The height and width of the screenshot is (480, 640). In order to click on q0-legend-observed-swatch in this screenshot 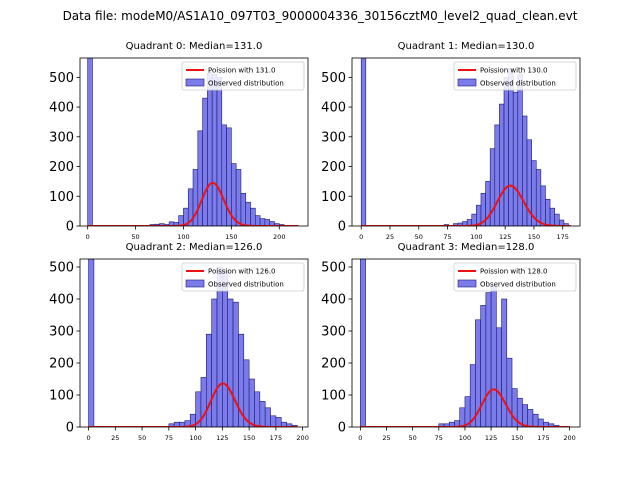, I will do `click(195, 82)`.